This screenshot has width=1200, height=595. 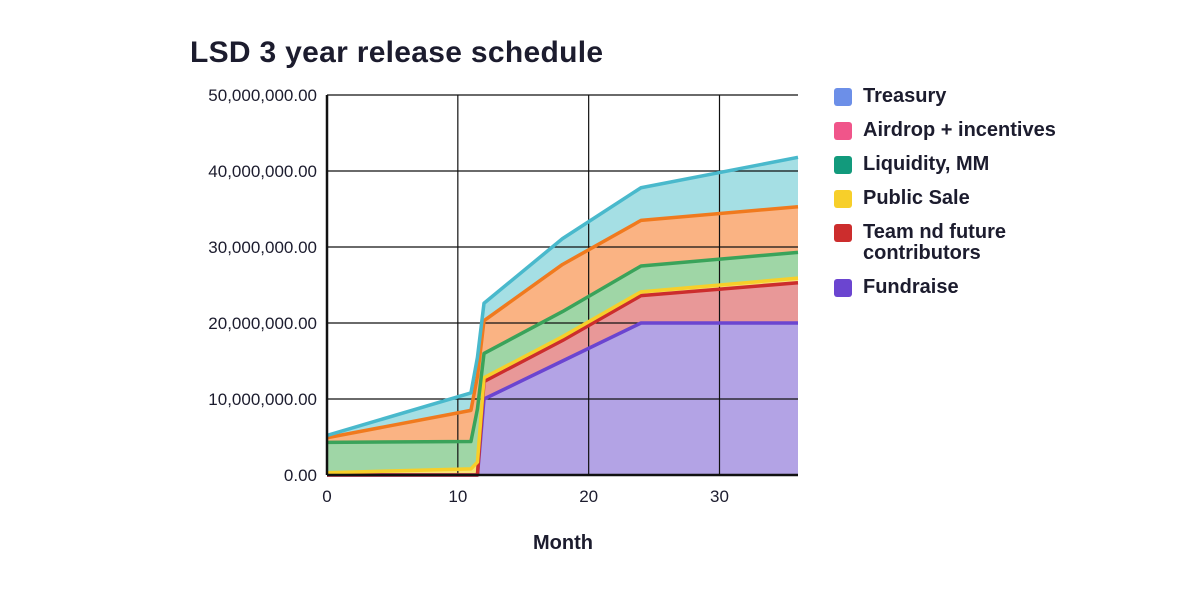 I want to click on legend-label: Treasury, so click(x=905, y=96).